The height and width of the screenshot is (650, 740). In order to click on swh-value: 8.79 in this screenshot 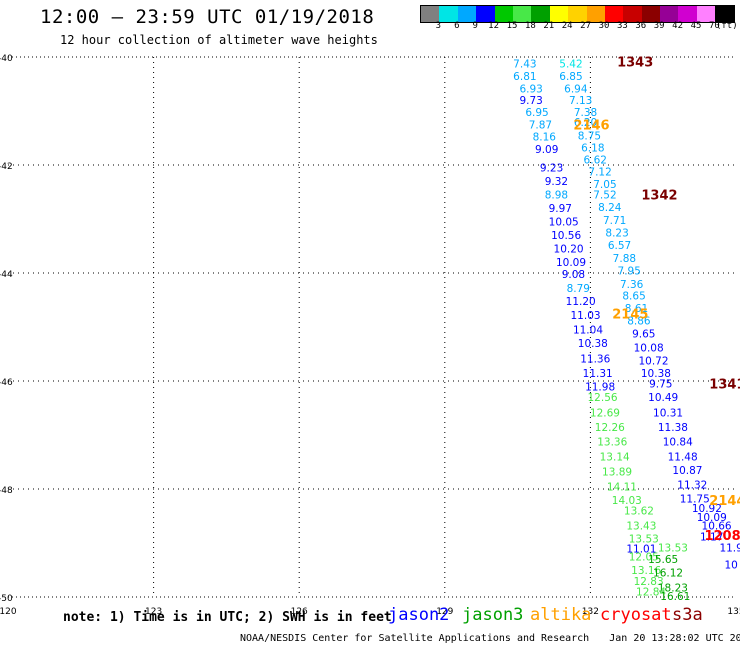, I will do `click(578, 289)`.